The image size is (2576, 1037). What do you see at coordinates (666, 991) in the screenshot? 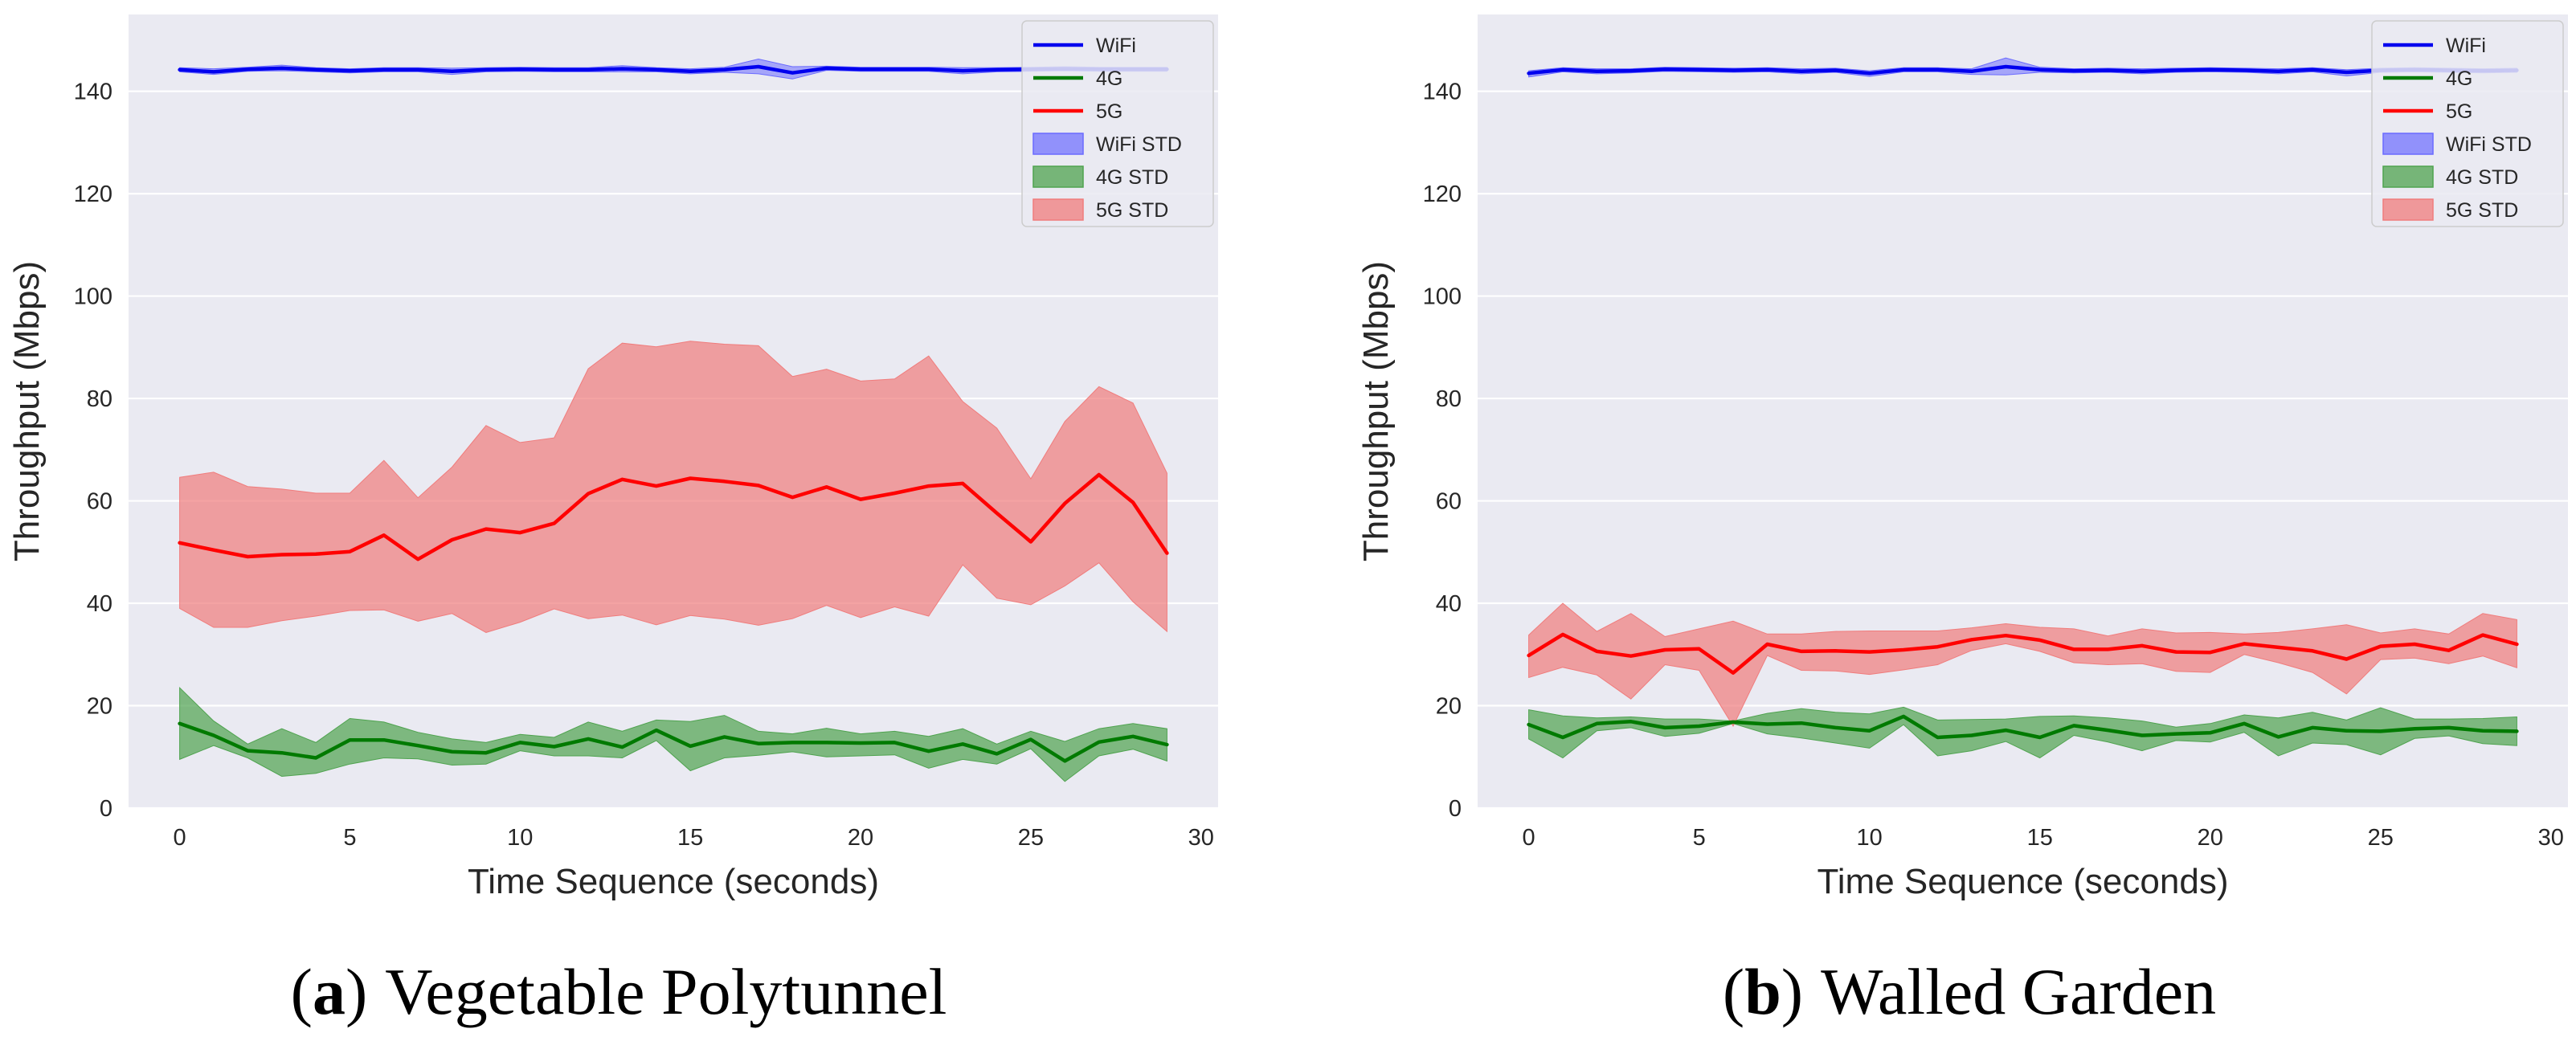
I see `caption-title: Vegetable Polytunnel` at bounding box center [666, 991].